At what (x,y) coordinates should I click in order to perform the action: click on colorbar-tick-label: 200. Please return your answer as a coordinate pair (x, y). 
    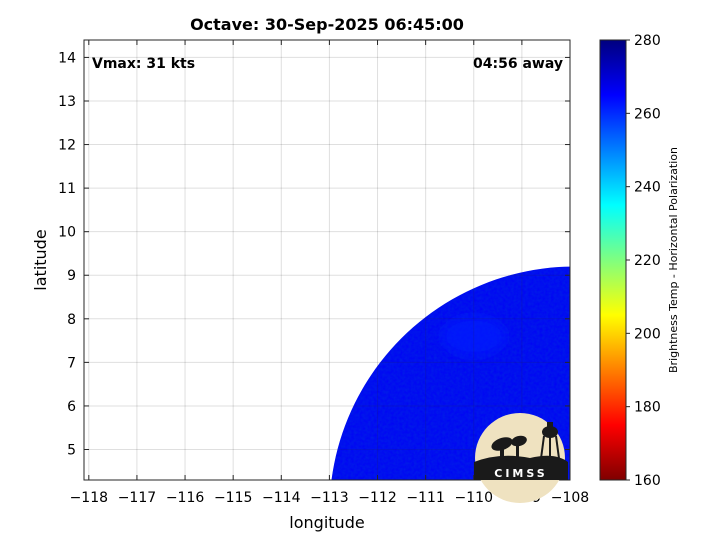
    Looking at the image, I should click on (647, 334).